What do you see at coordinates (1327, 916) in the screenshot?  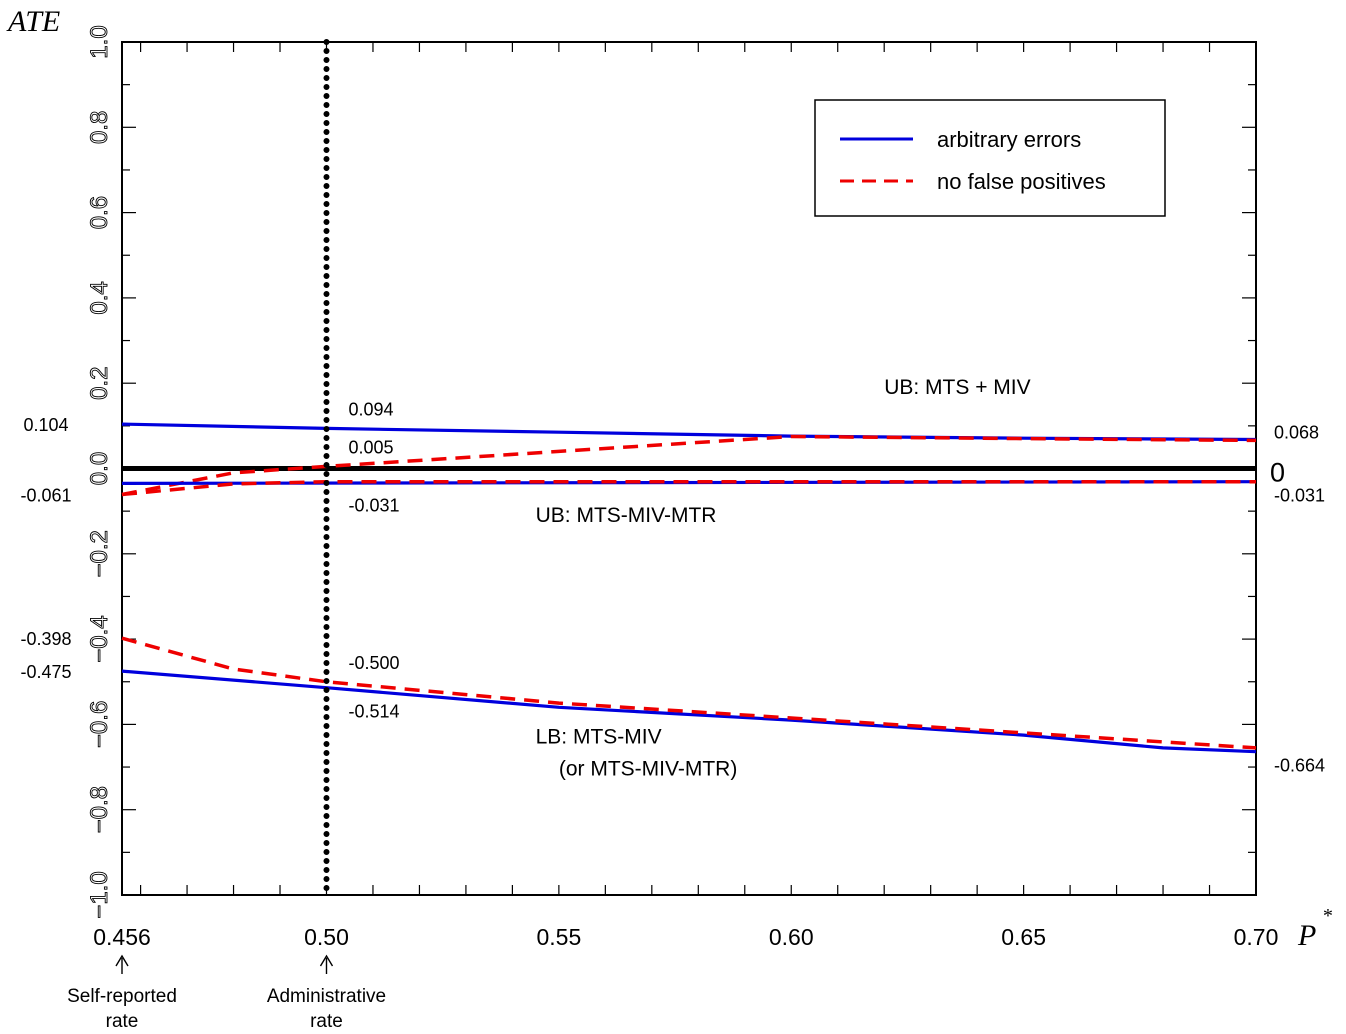 I see `x-axis-title-superscript: *` at bounding box center [1327, 916].